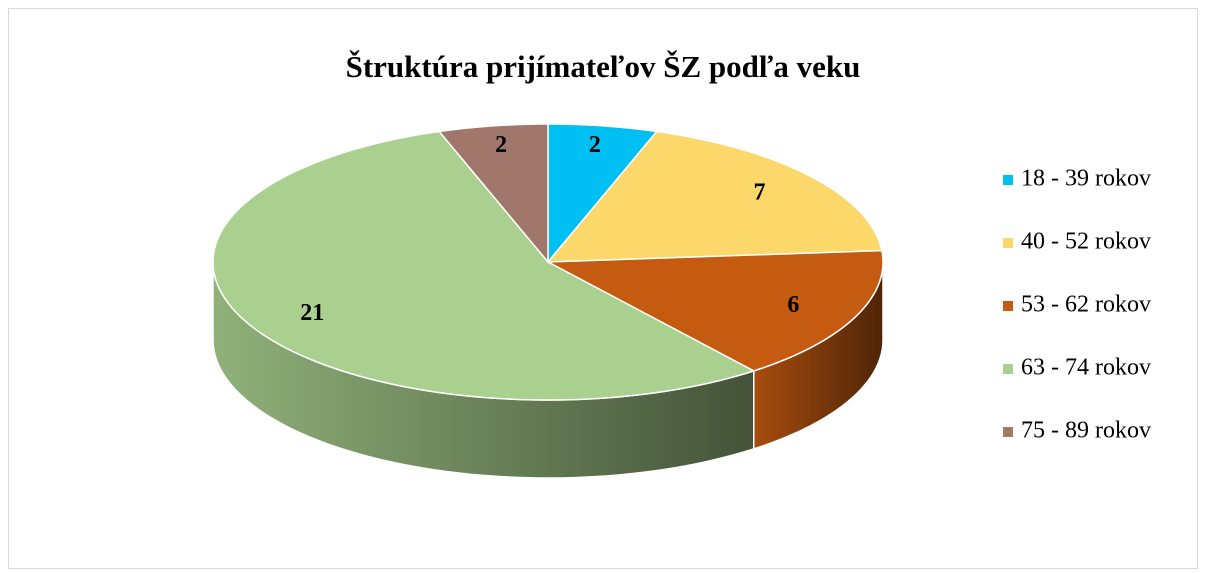 This screenshot has height=573, width=1206. Describe the element at coordinates (759, 193) in the screenshot. I see `data-label: 7` at that location.